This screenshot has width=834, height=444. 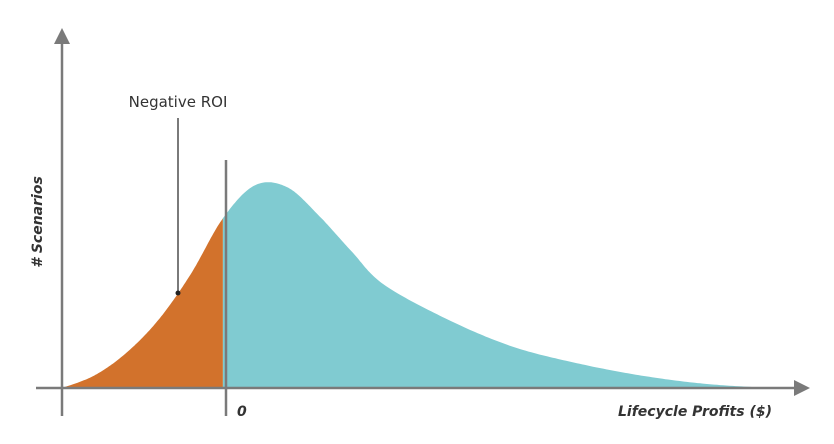 I want to click on zero-tick-label: 0, so click(x=242, y=412).